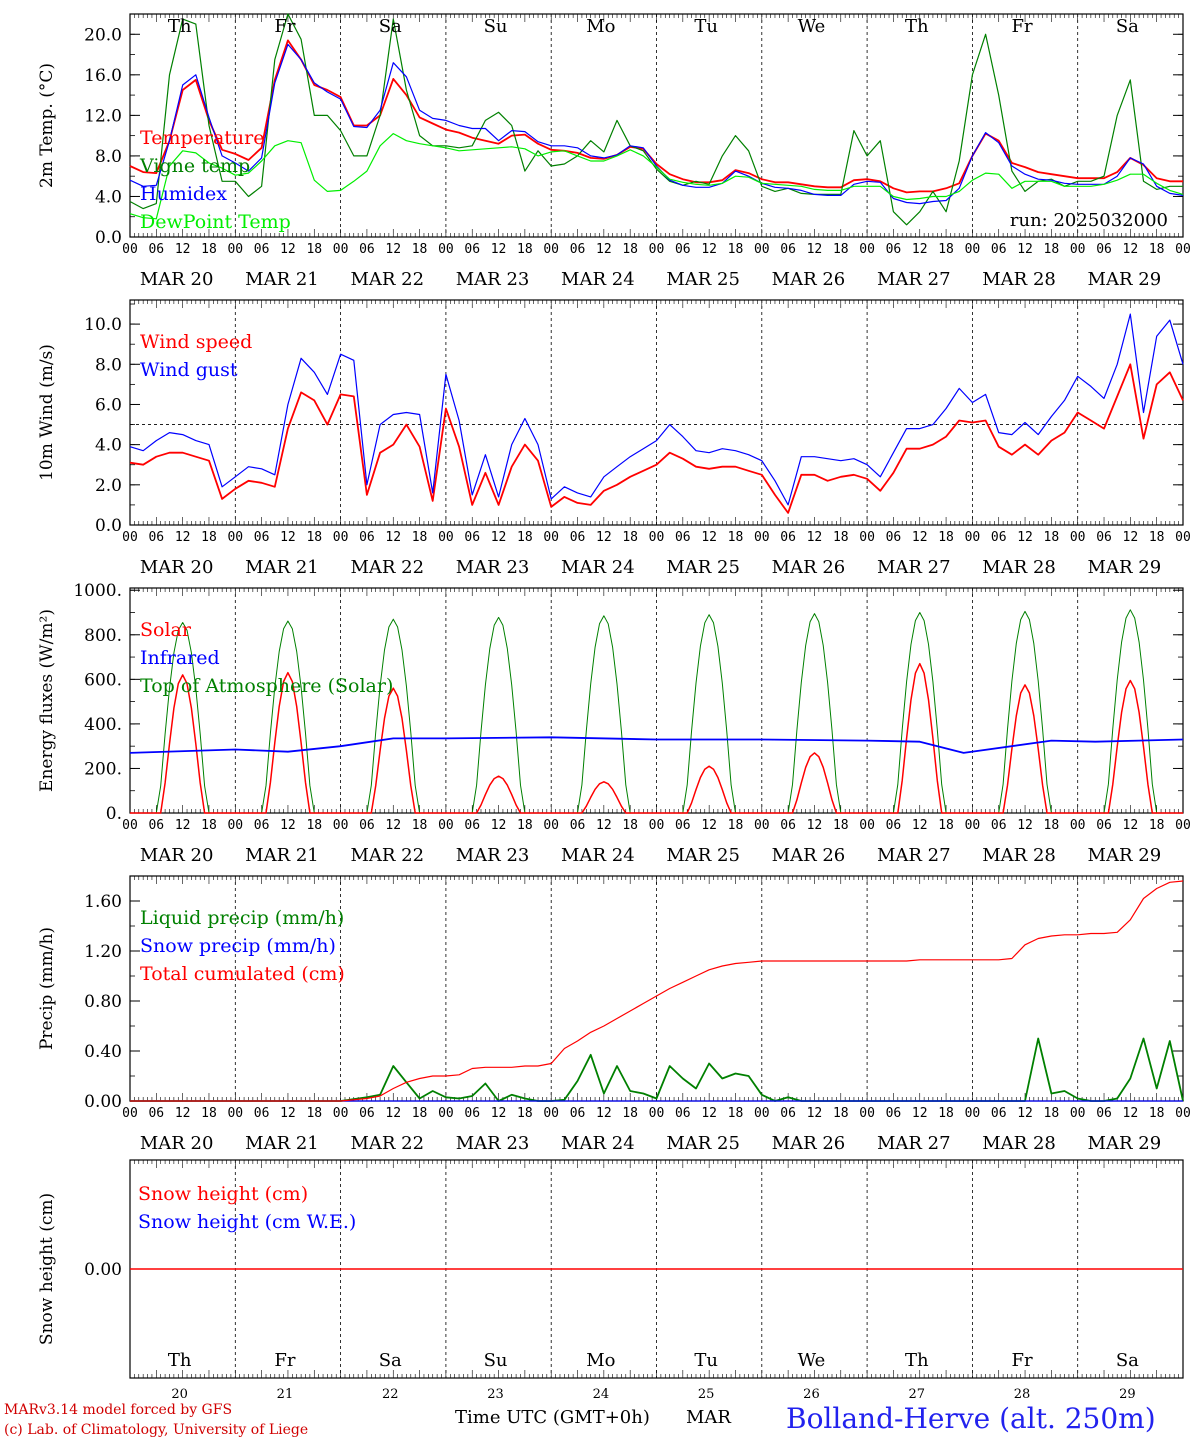 The width and height of the screenshot is (1194, 1440). I want to click on y-tick-label: 12.0, so click(103, 116).